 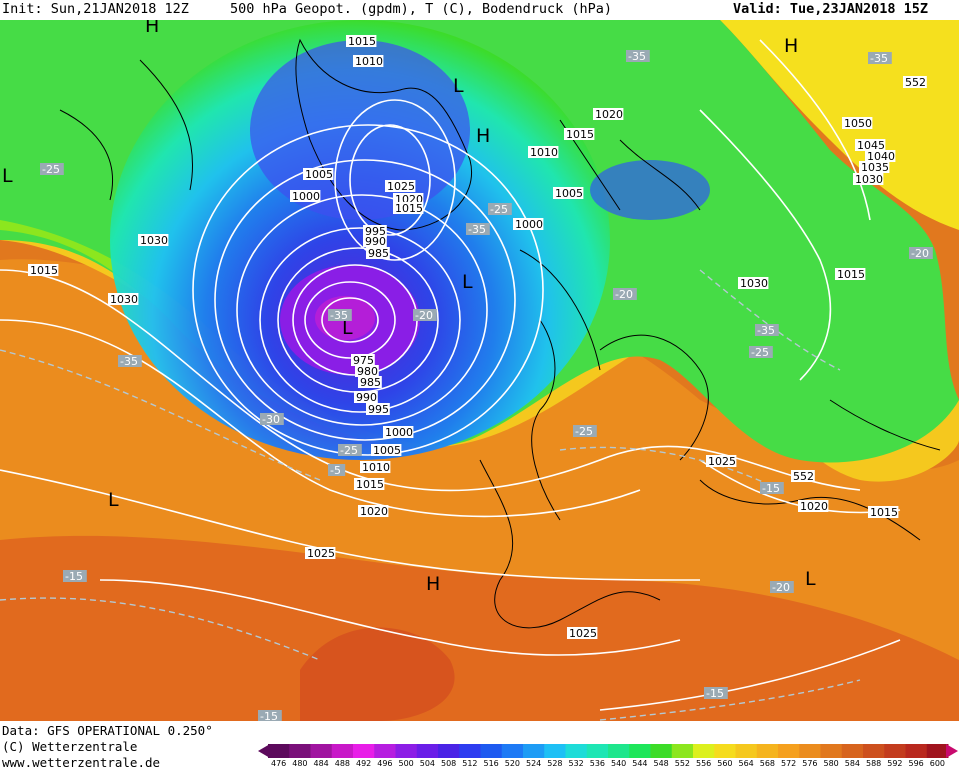 I want to click on red-orange-patch, so click(x=377, y=674).